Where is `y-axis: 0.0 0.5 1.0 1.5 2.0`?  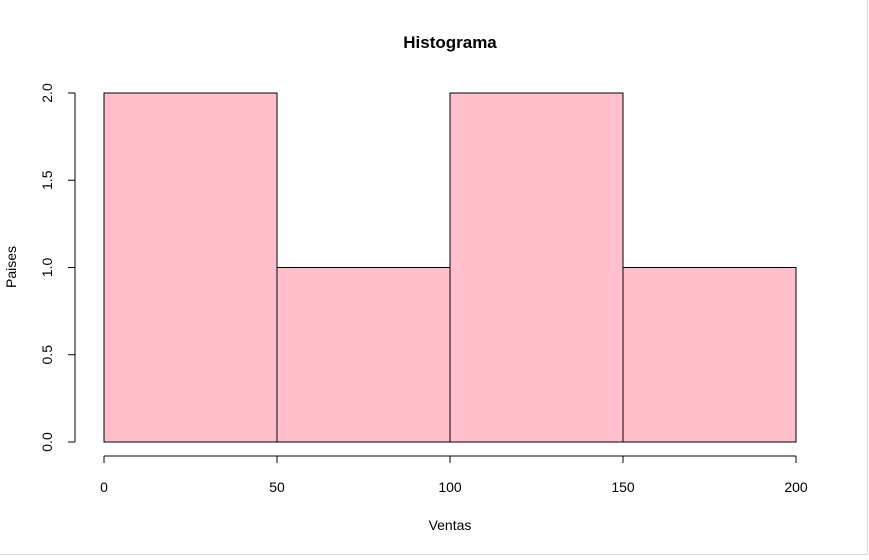
y-axis: 0.0 0.5 1.0 1.5 2.0 is located at coordinates (57, 267).